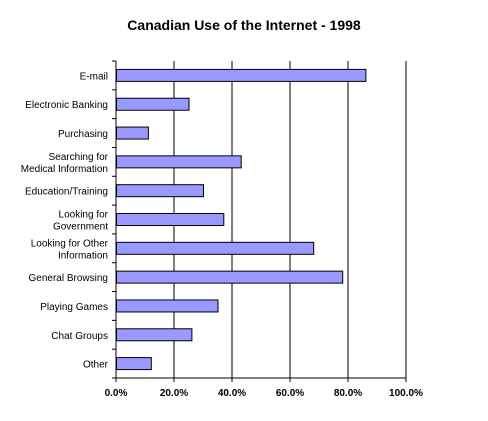 The height and width of the screenshot is (421, 488). I want to click on x-tick-label-3: 60.0%, so click(290, 393).